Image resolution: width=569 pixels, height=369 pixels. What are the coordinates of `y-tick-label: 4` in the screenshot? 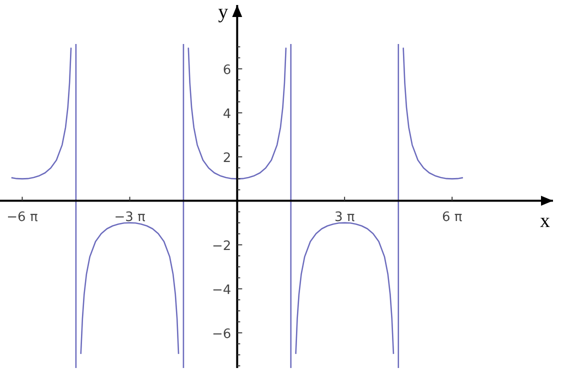 It's located at (227, 114).